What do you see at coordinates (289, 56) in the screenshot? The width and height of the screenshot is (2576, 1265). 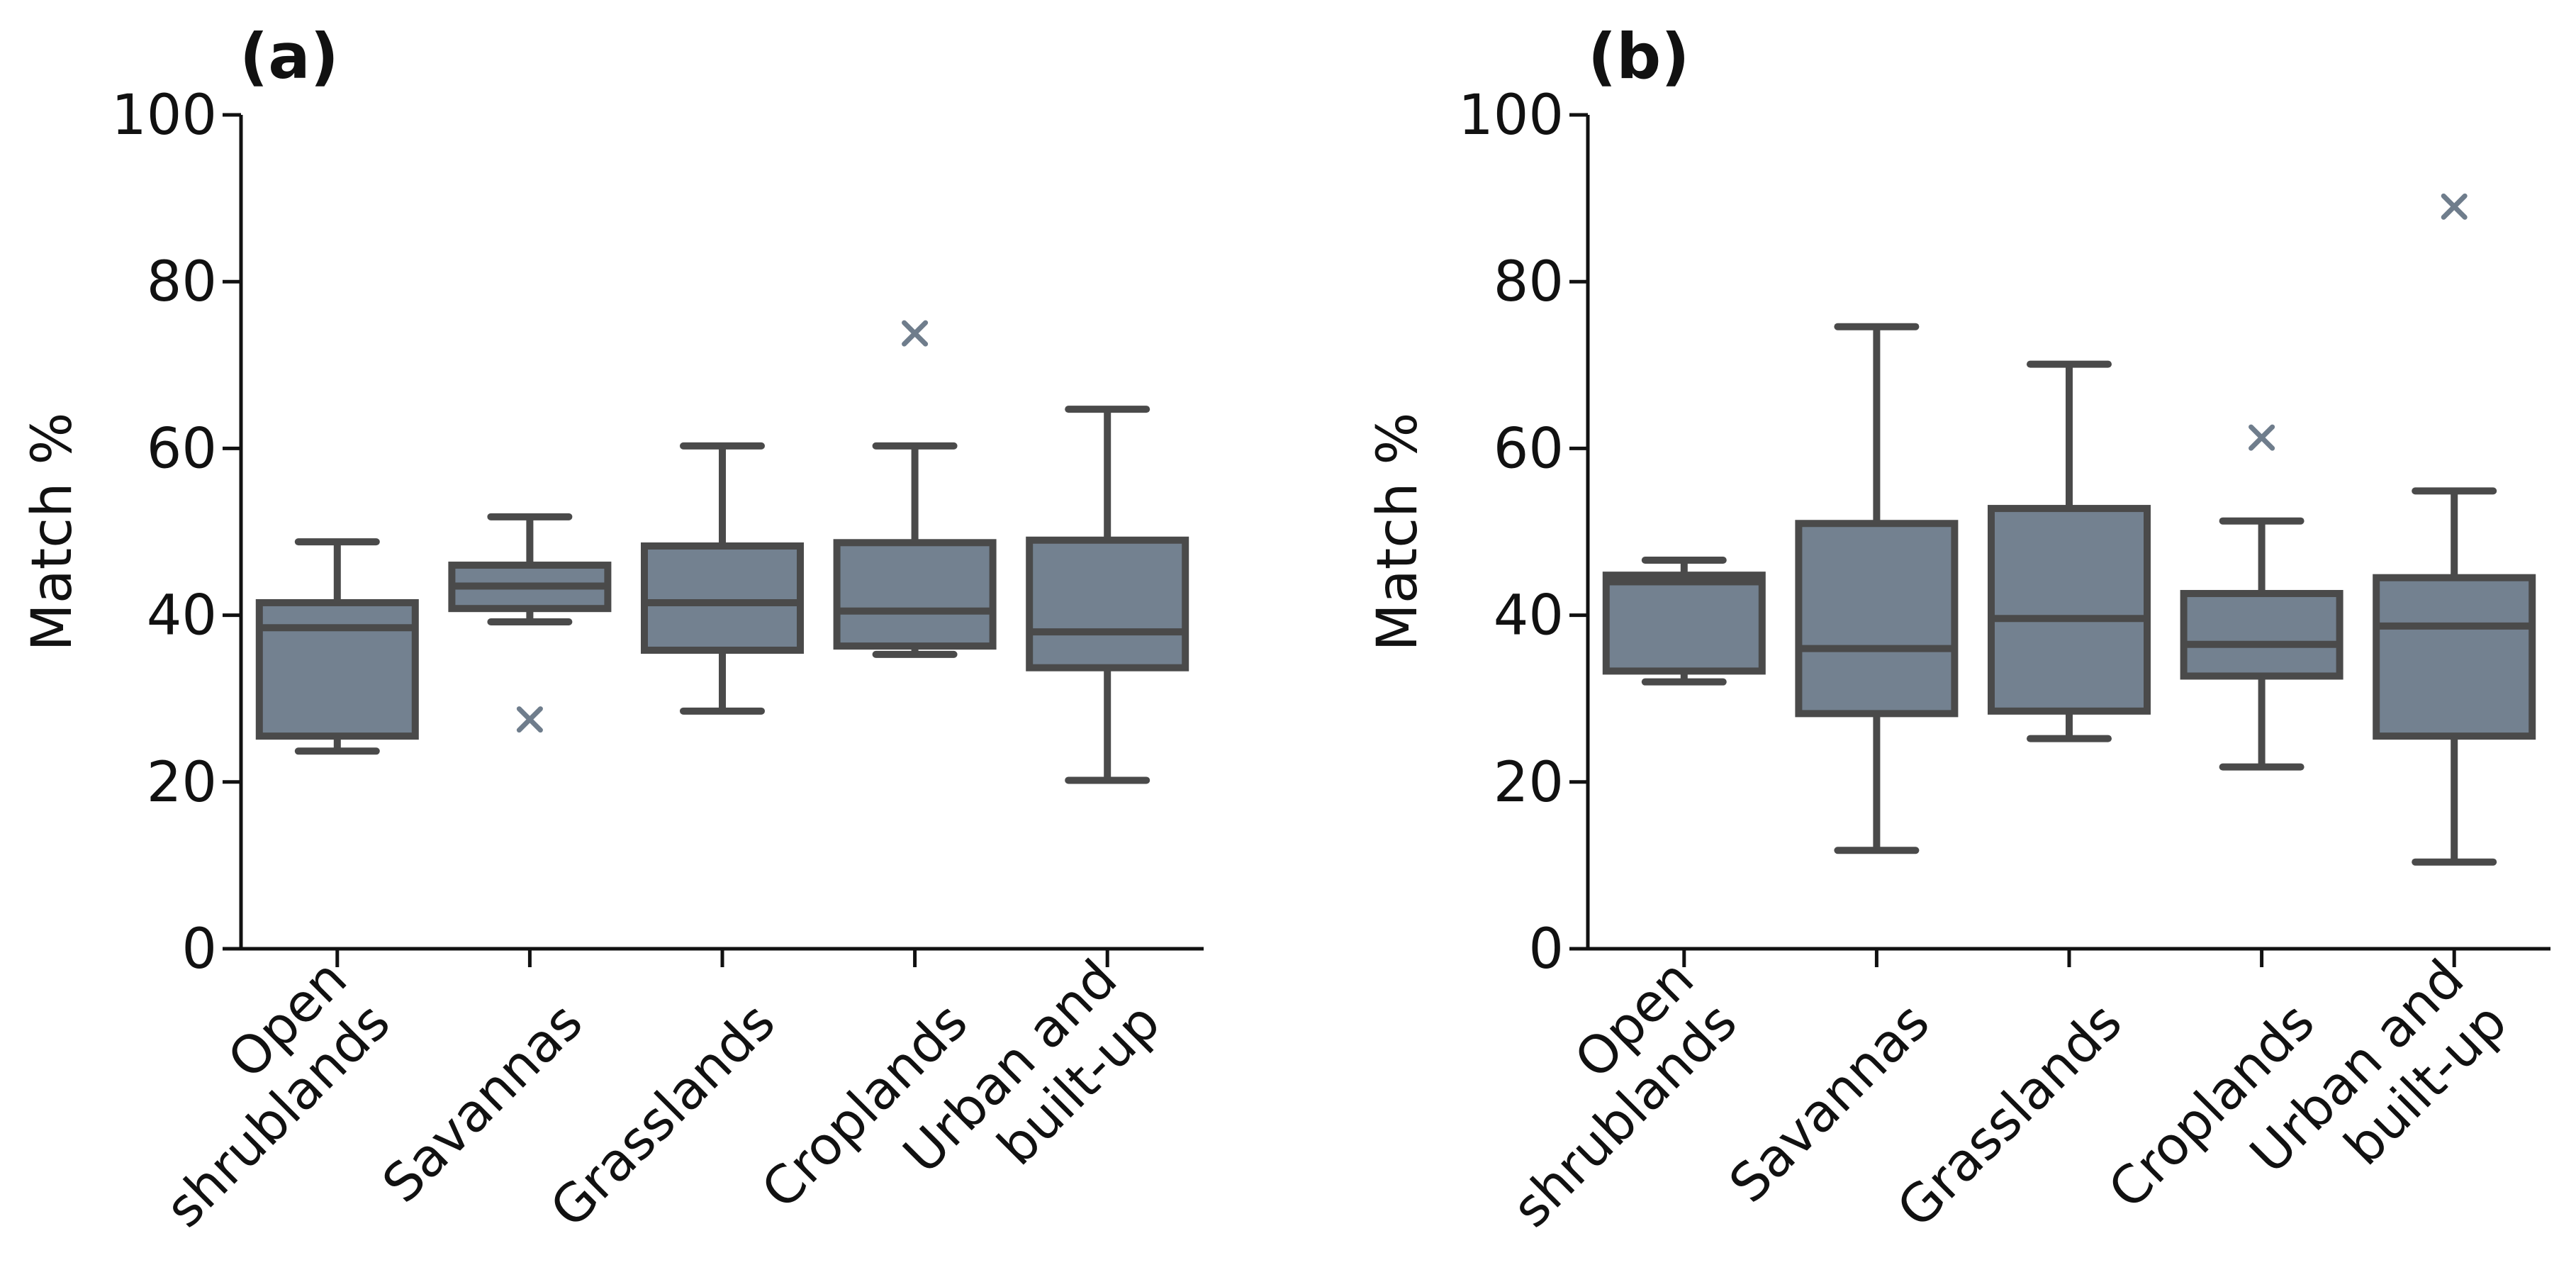 I see `panel-label: (a)` at bounding box center [289, 56].